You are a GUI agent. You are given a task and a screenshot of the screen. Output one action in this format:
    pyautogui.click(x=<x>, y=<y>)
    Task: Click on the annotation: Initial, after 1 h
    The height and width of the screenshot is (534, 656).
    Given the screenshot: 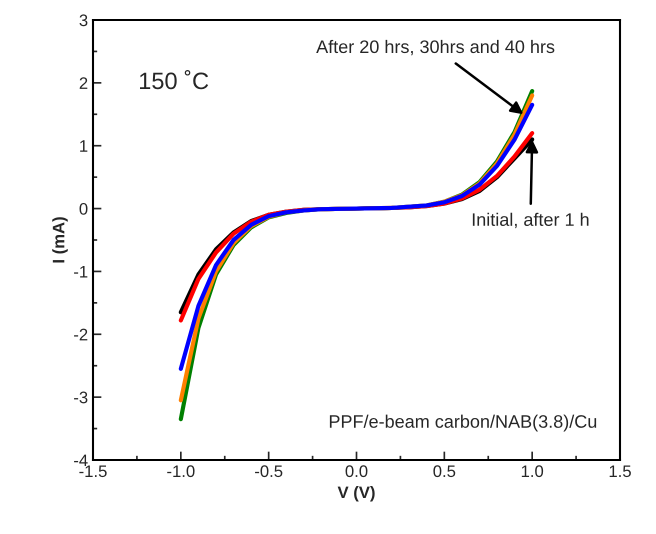 What is the action you would take?
    pyautogui.click(x=530, y=220)
    